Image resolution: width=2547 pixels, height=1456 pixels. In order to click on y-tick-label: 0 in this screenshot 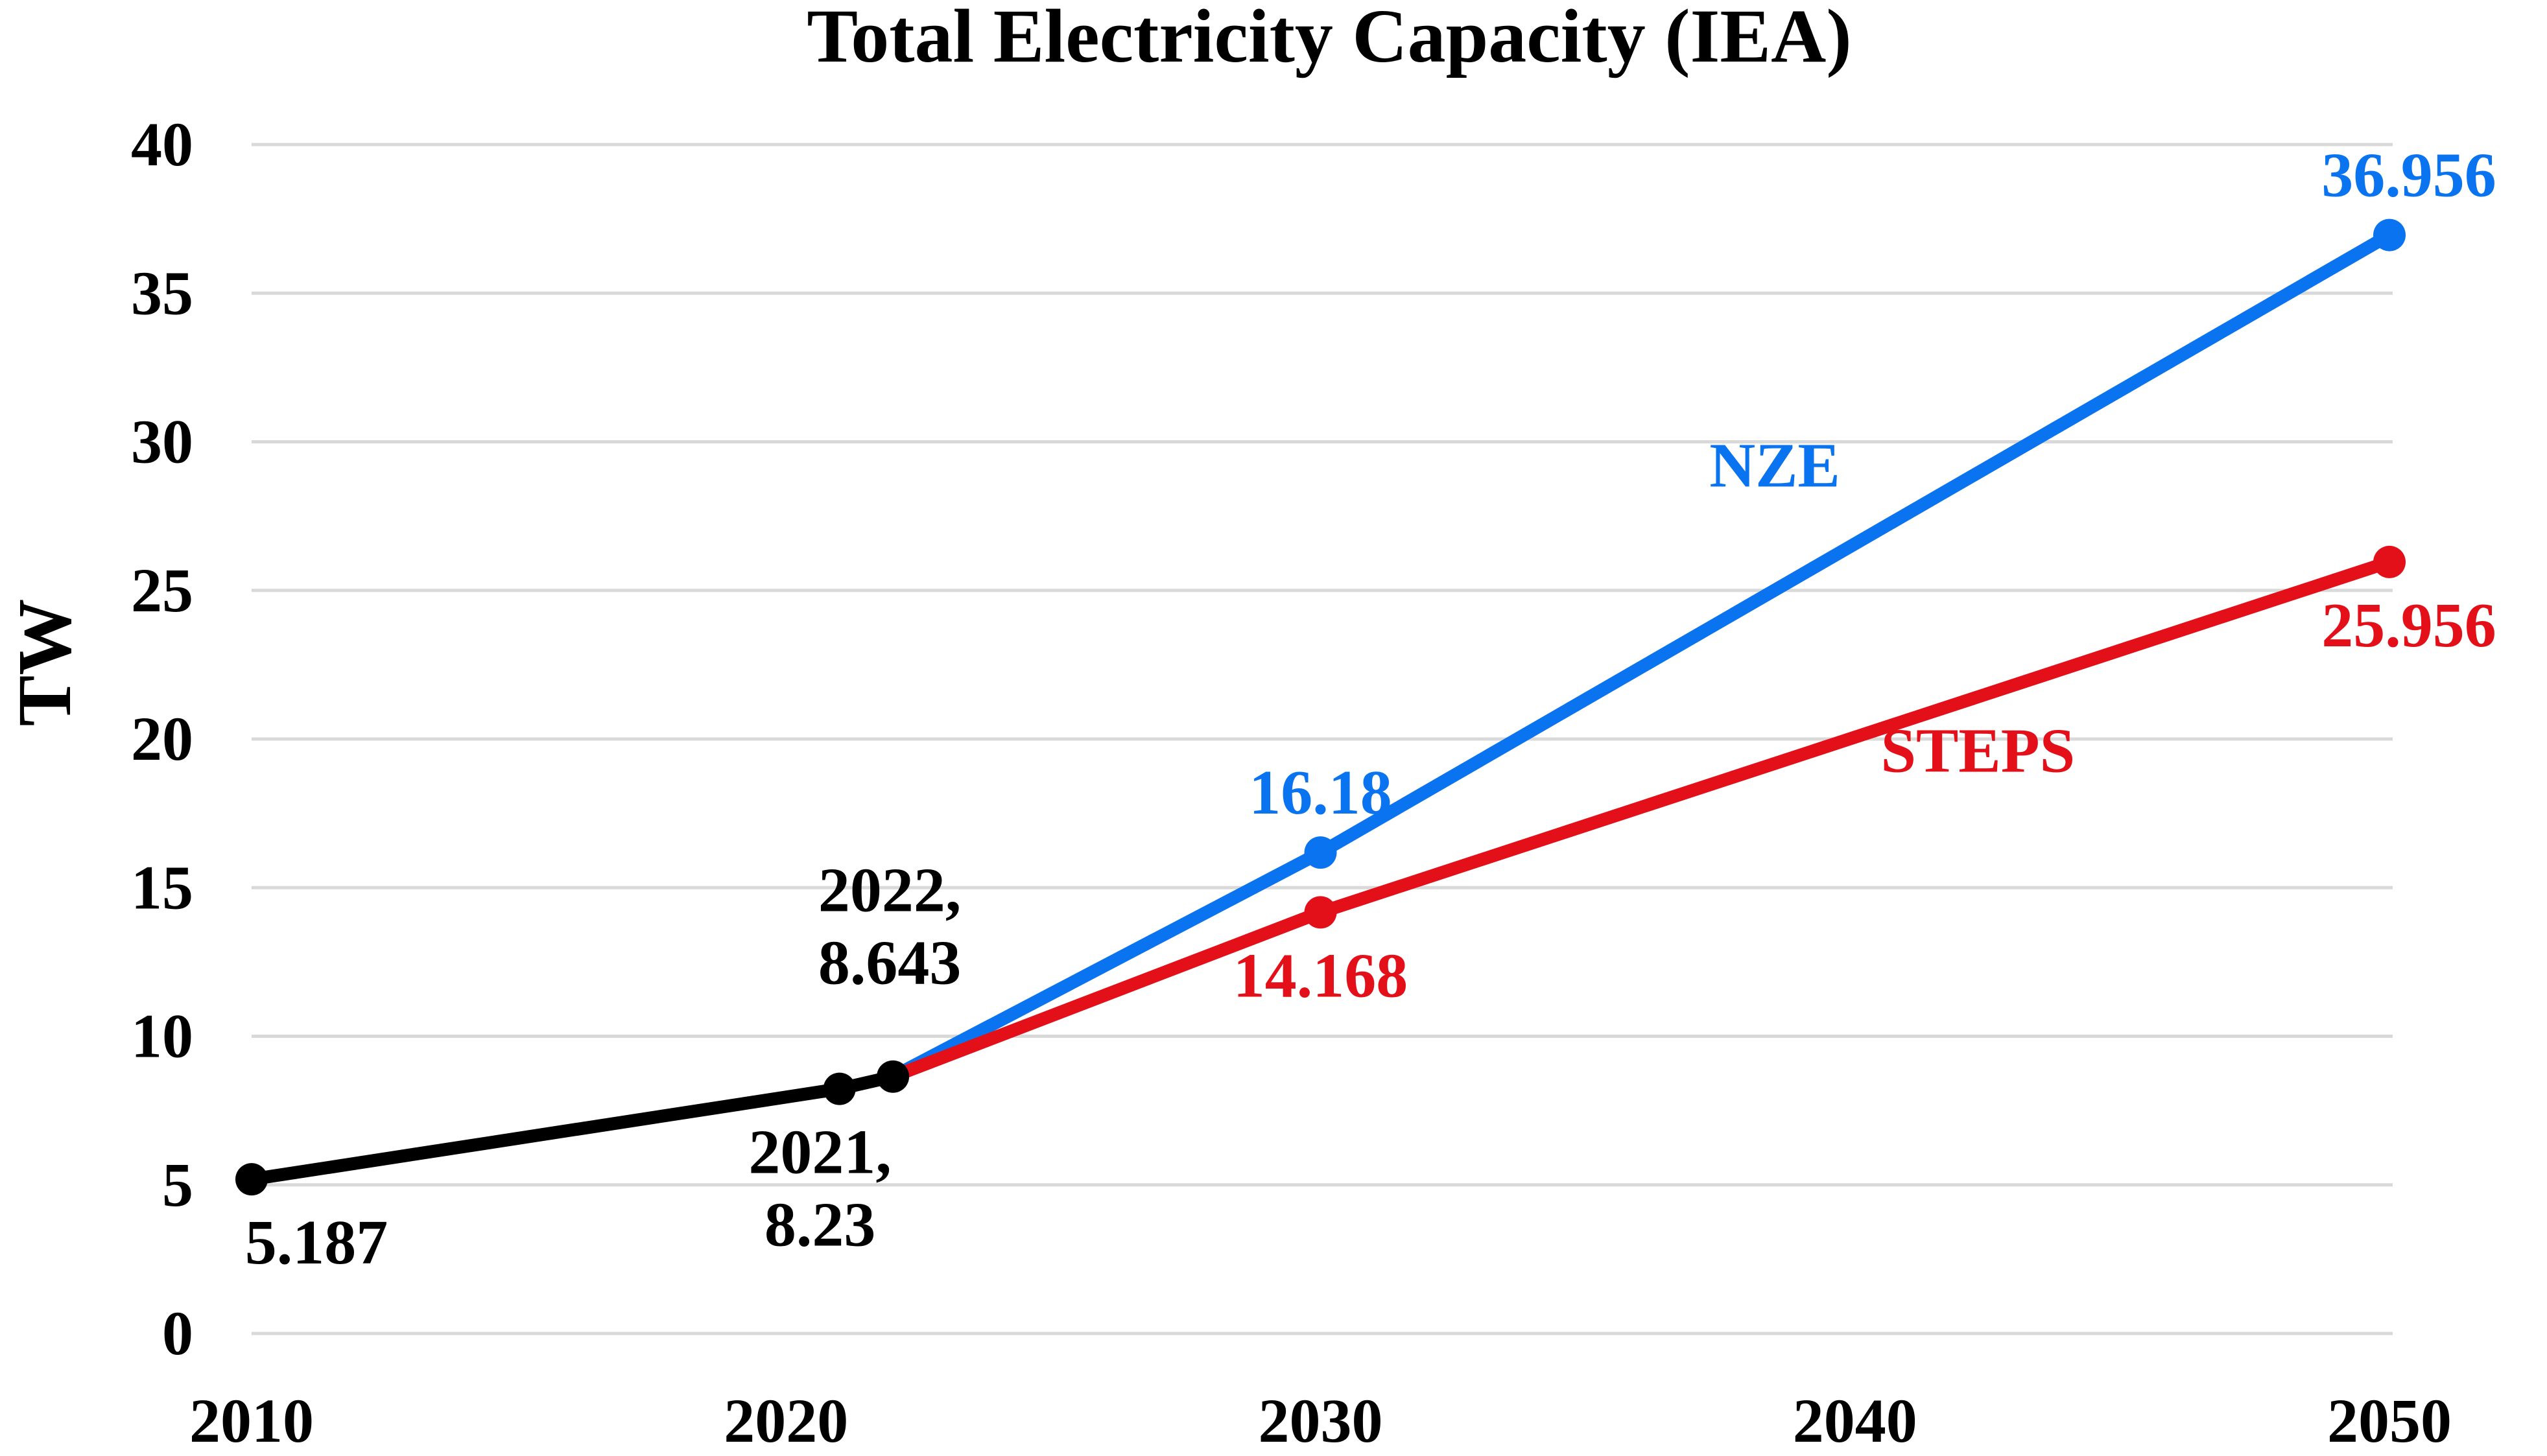, I will do `click(177, 1333)`.